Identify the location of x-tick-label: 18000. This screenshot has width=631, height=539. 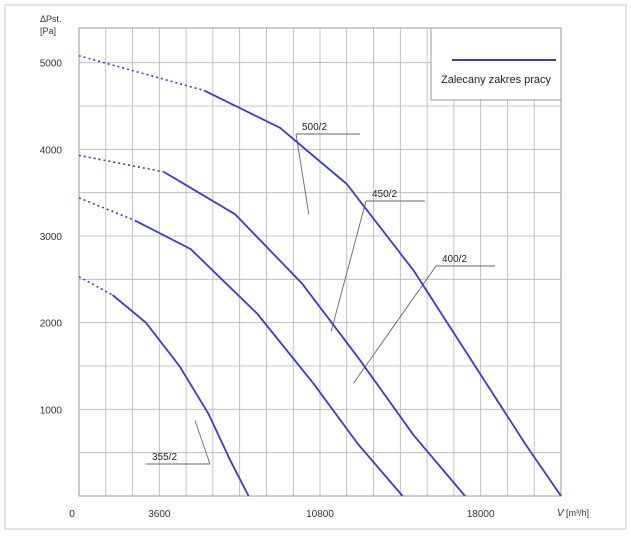
(481, 514).